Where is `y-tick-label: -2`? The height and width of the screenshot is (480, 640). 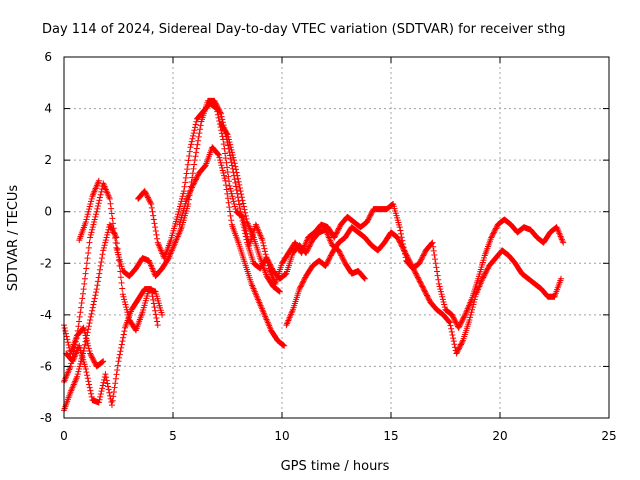
y-tick-label: -2 is located at coordinates (46, 263).